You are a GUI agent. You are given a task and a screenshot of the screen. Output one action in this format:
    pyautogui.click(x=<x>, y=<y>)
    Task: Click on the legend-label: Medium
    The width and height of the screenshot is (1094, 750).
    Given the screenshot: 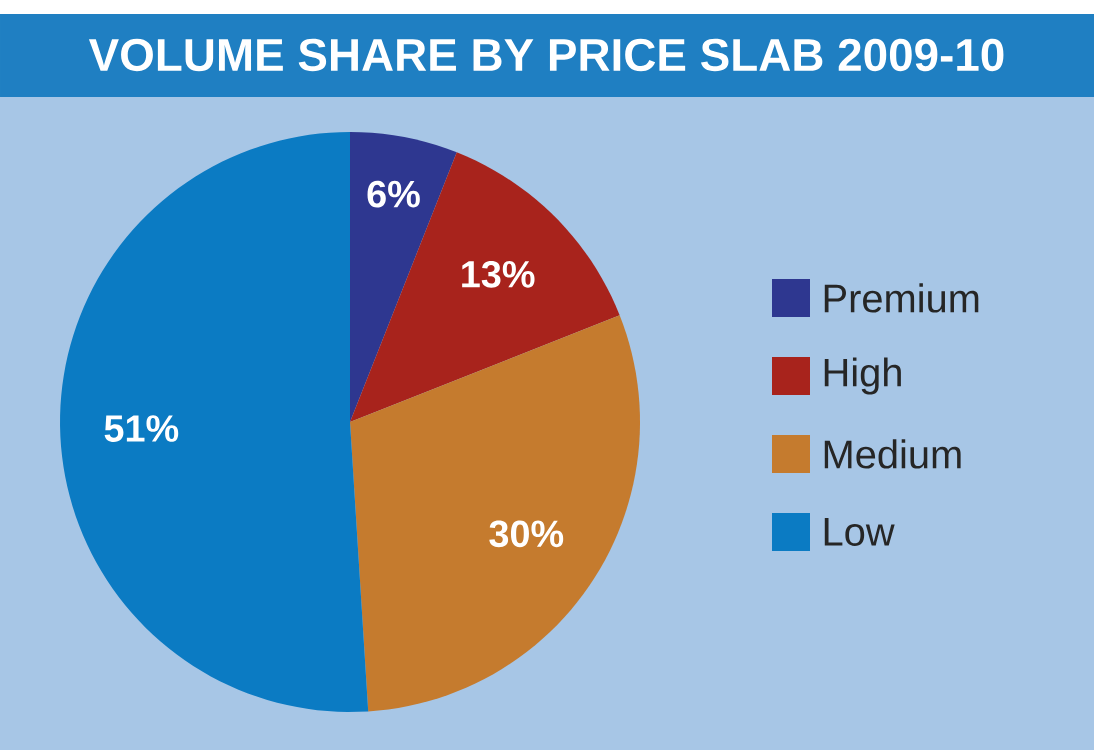 What is the action you would take?
    pyautogui.click(x=892, y=454)
    